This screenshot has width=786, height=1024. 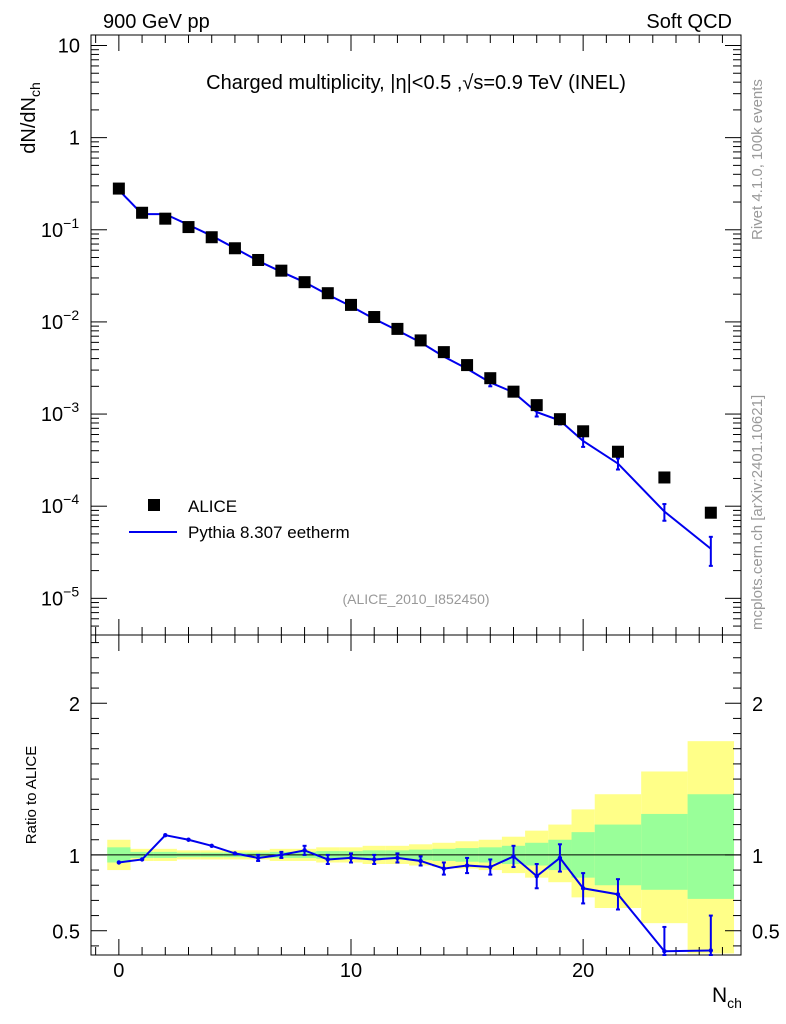 What do you see at coordinates (71, 223) in the screenshot?
I see `y-tick-exponent: −1` at bounding box center [71, 223].